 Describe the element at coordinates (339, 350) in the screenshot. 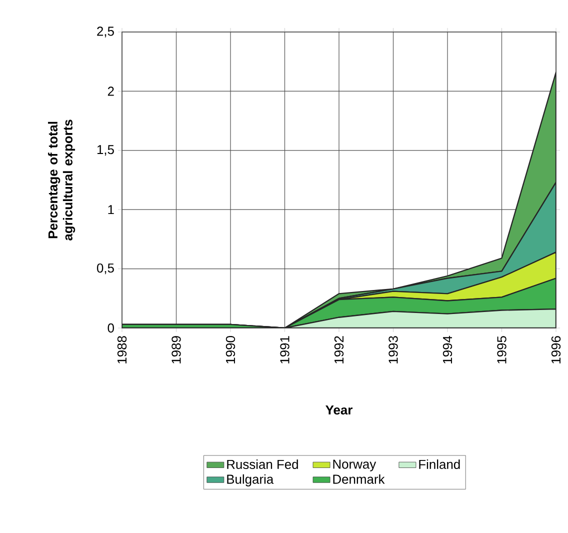

I see `x-tick-label: 1992` at that location.